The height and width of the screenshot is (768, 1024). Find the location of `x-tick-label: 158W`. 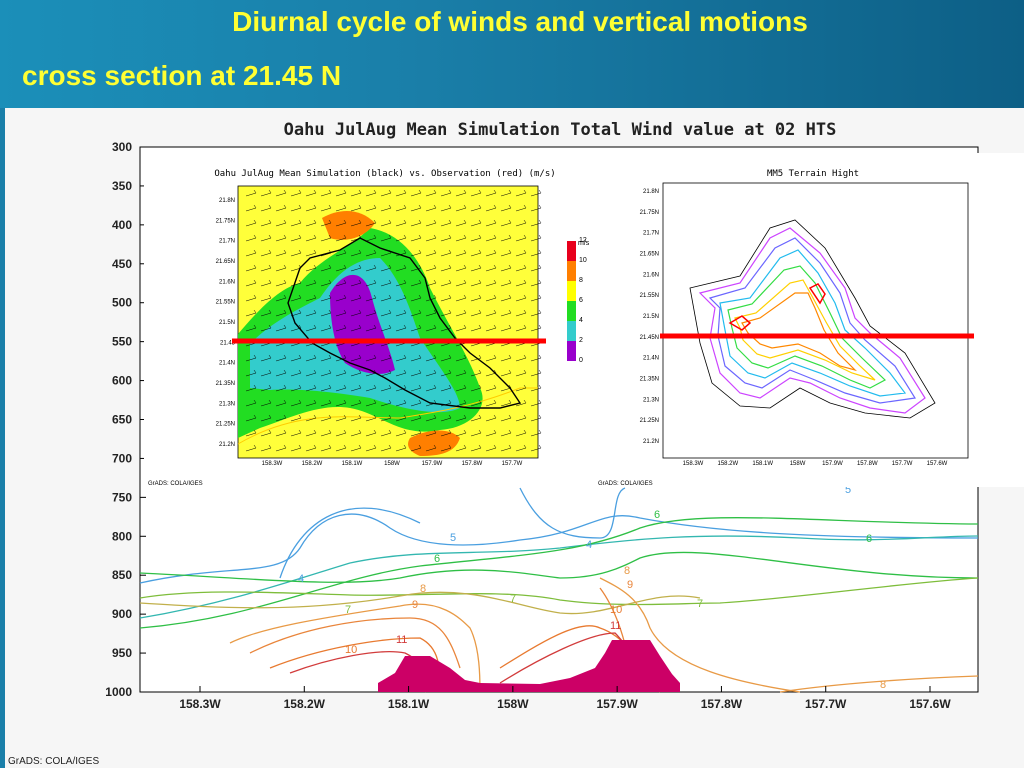

x-tick-label: 158W is located at coordinates (513, 704).